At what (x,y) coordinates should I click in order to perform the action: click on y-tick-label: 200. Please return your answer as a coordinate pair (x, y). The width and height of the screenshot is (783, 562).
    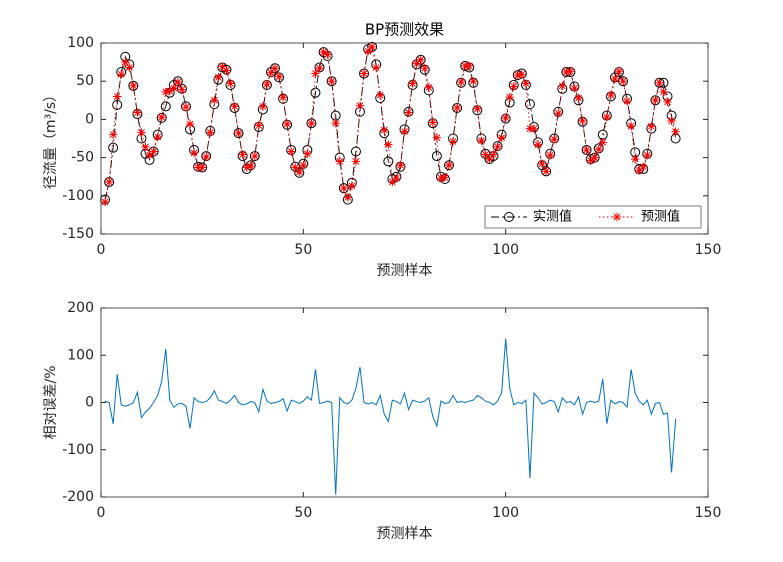
    Looking at the image, I should click on (80, 308).